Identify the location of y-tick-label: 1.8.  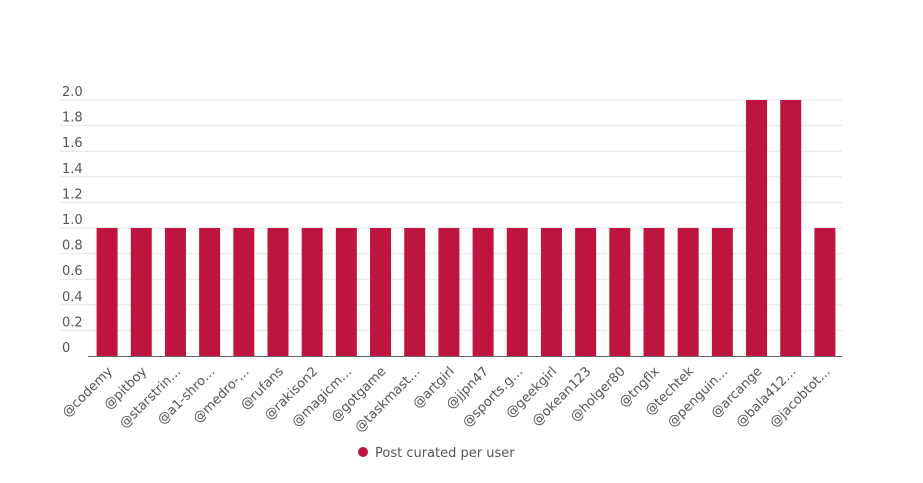
(72, 118).